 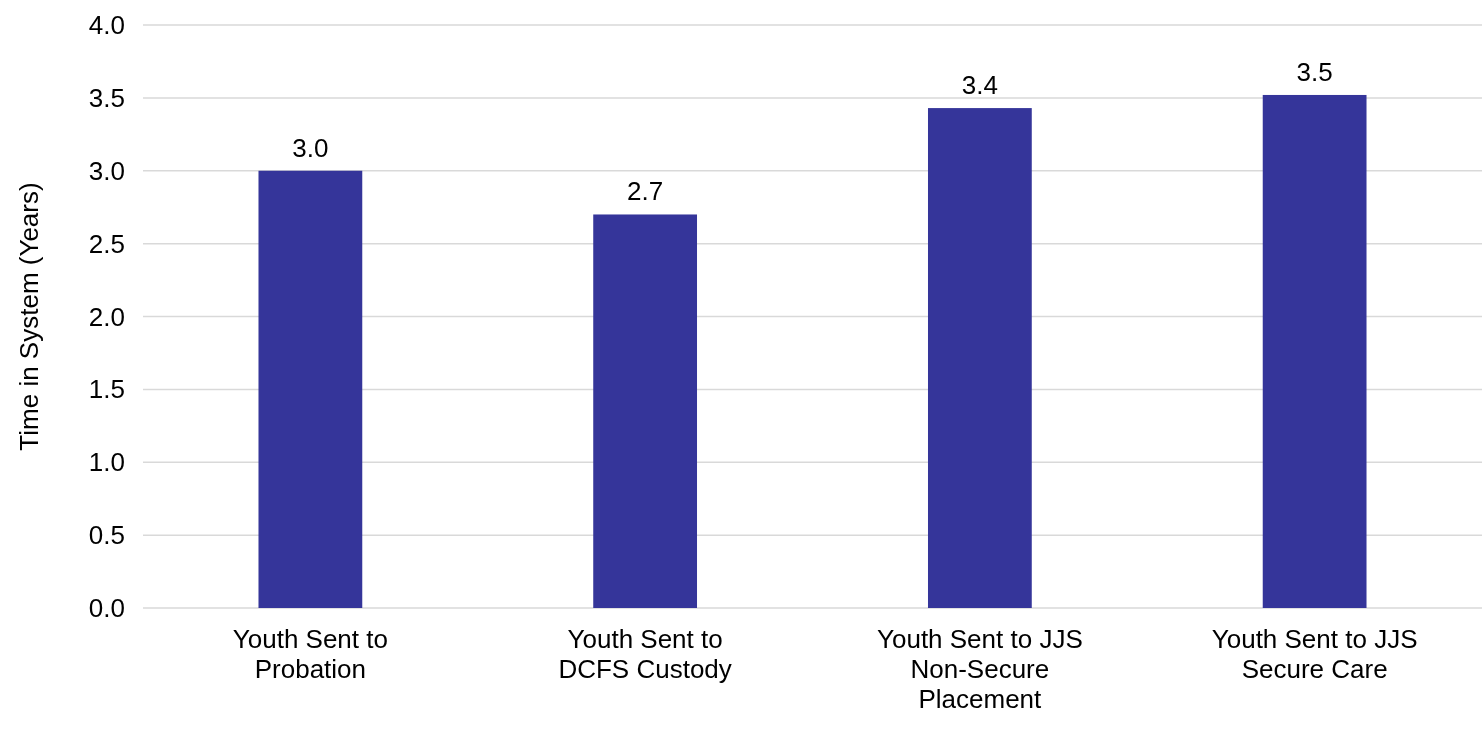 What do you see at coordinates (106, 316) in the screenshot?
I see `y-tick-label: 2.0` at bounding box center [106, 316].